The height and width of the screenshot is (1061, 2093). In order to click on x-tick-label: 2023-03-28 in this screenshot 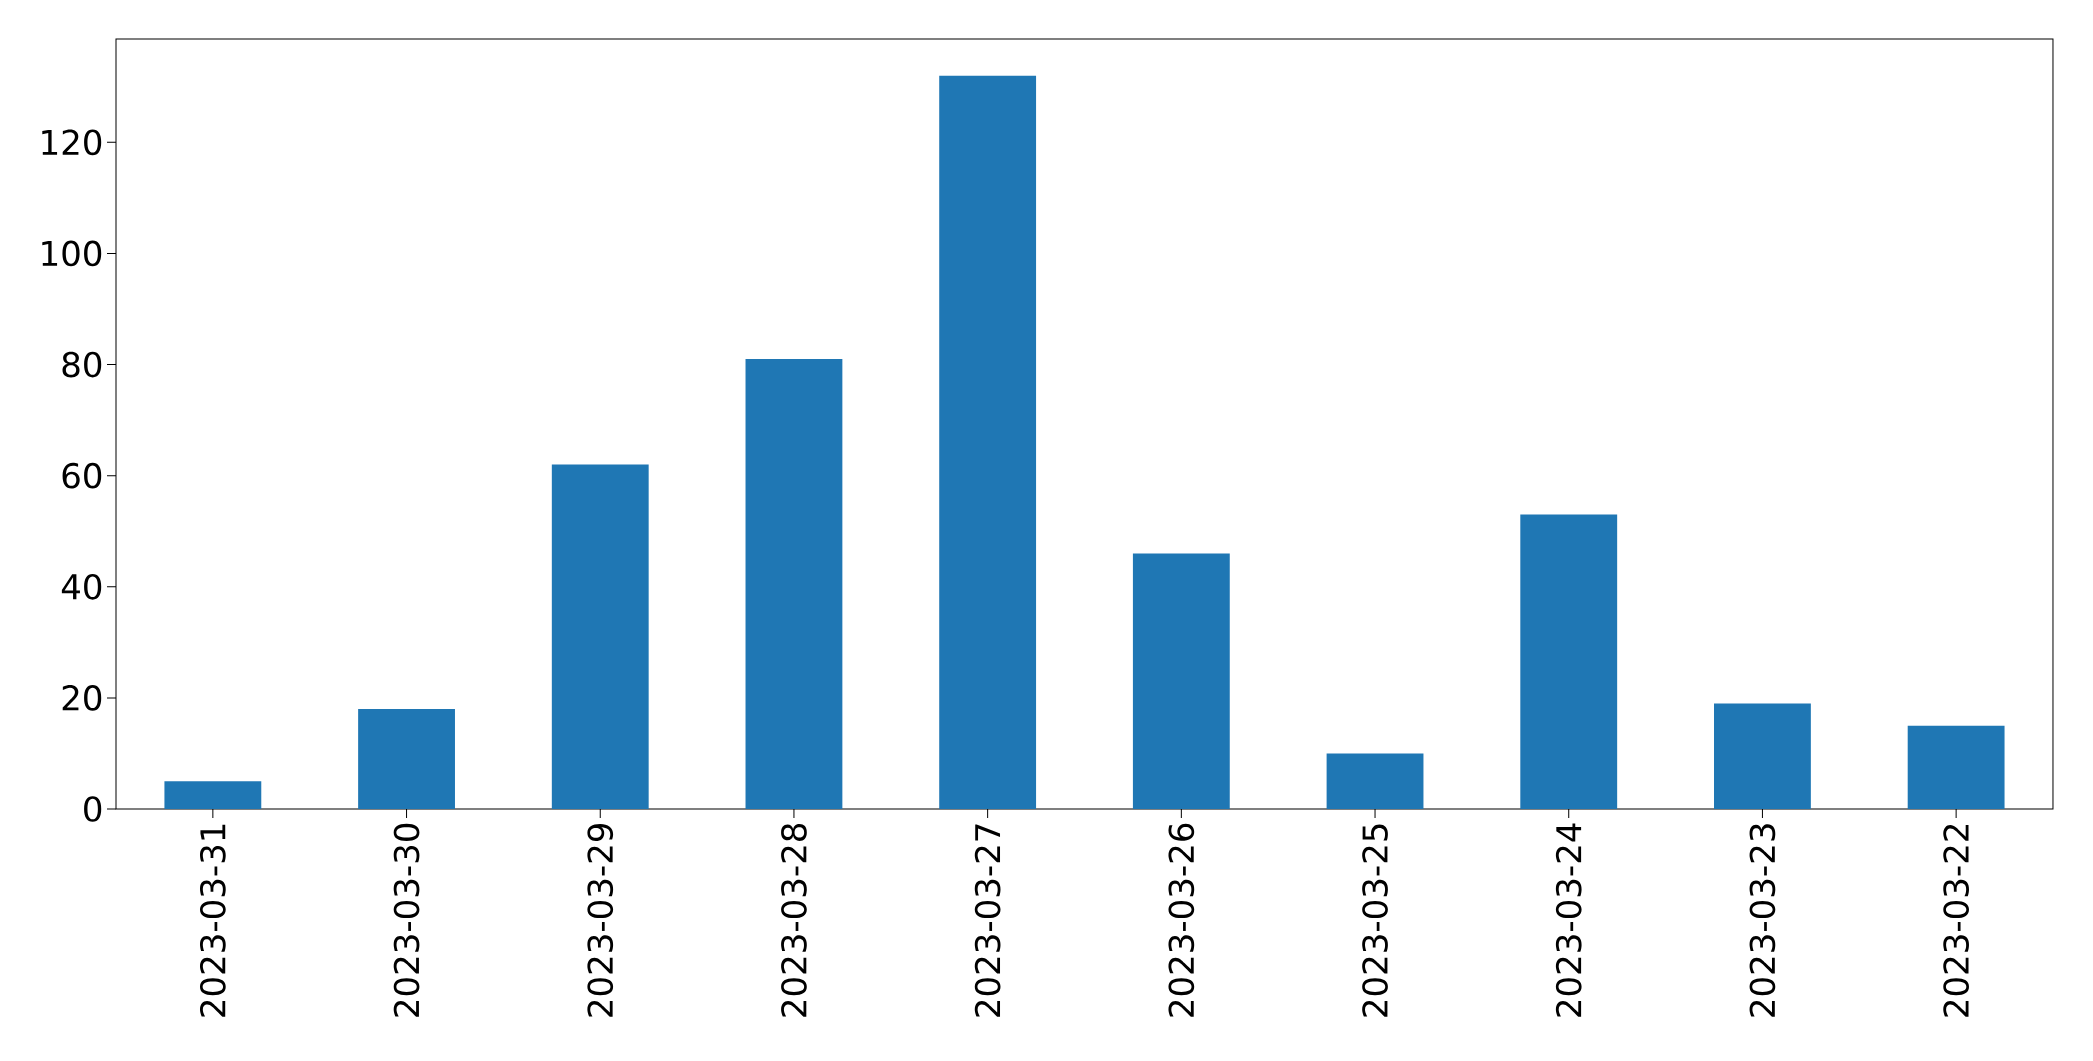, I will do `click(794, 920)`.